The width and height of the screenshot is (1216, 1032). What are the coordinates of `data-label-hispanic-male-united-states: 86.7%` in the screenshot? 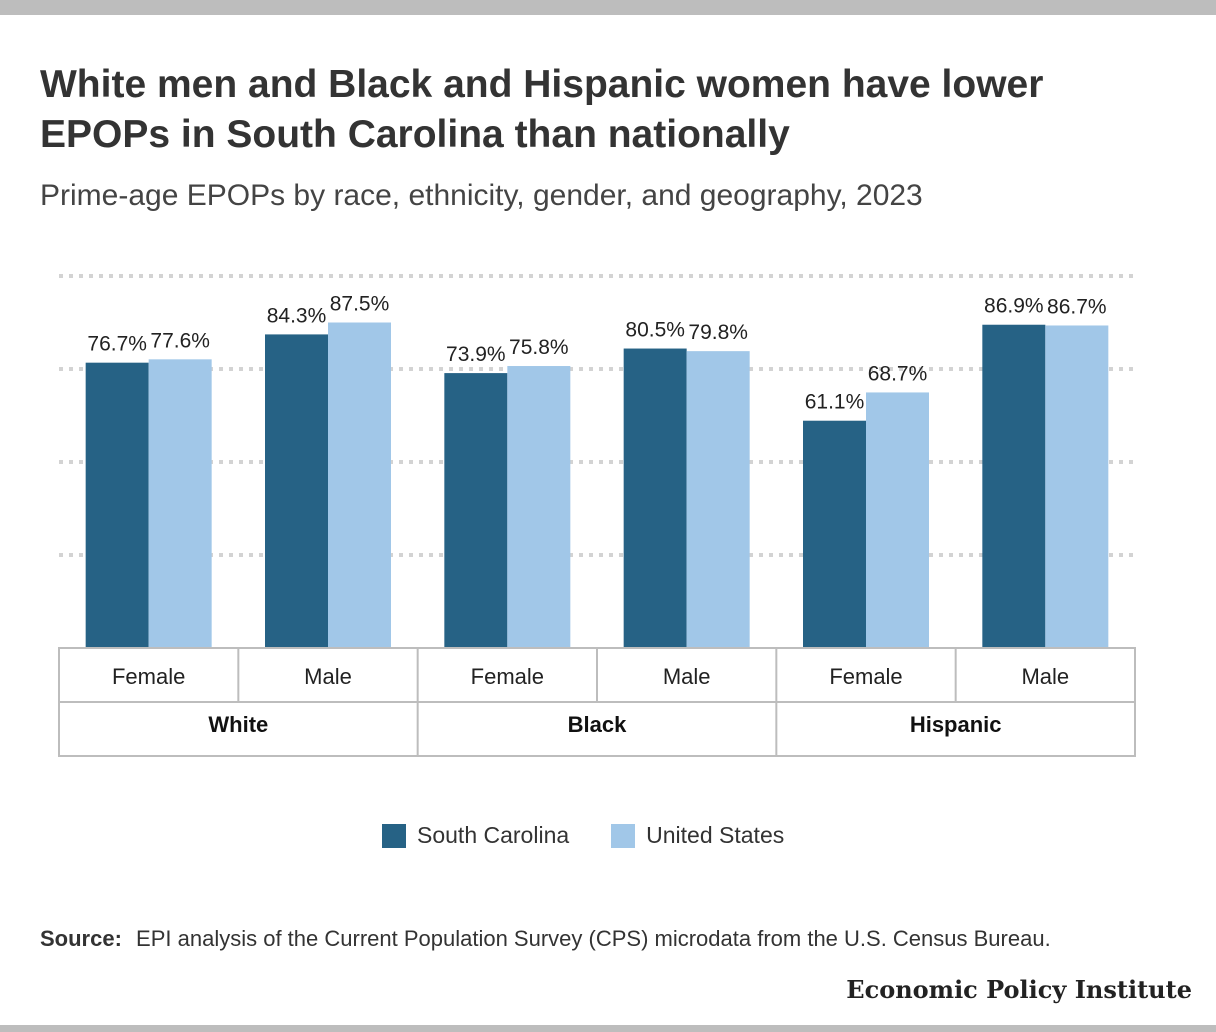 It's located at (1077, 306).